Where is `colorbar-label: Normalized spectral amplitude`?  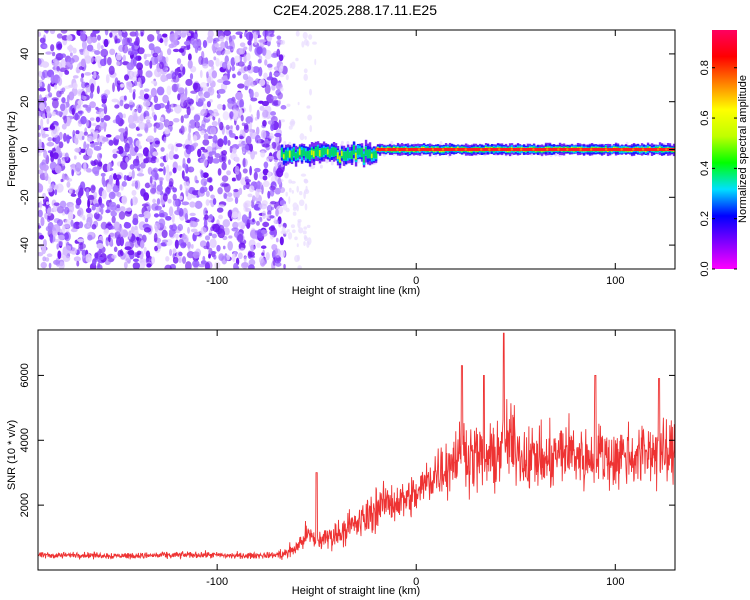
colorbar-label: Normalized spectral amplitude is located at coordinates (743, 149).